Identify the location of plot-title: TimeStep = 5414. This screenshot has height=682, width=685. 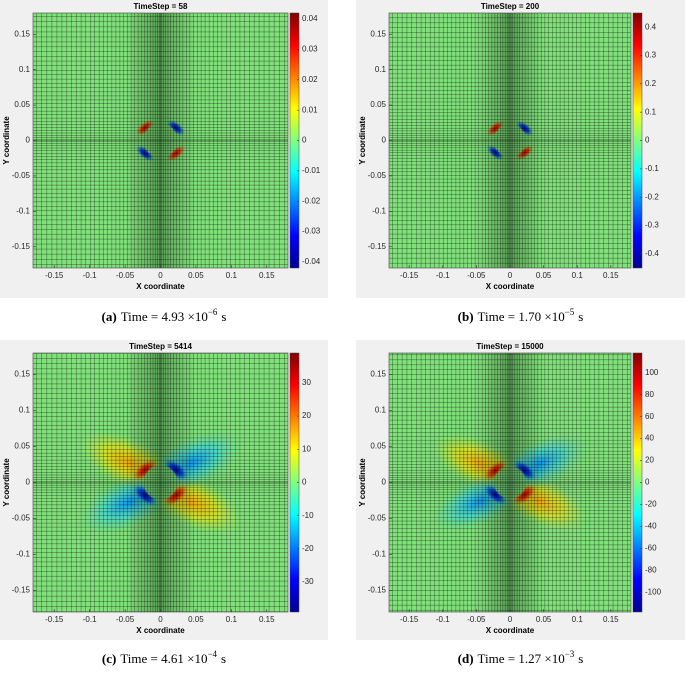
(160, 346).